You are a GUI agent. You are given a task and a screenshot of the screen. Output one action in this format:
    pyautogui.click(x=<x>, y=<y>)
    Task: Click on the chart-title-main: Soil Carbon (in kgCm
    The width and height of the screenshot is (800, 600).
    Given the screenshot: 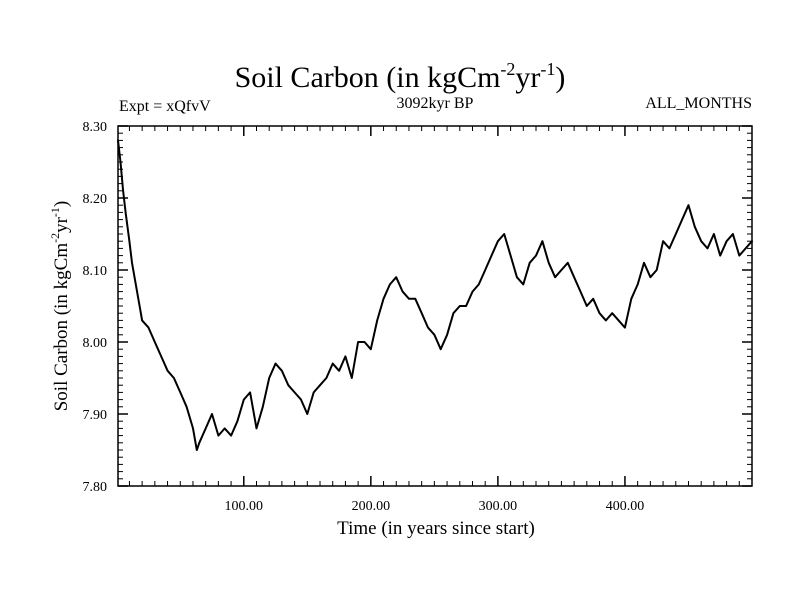 What is the action you would take?
    pyautogui.click(x=368, y=77)
    